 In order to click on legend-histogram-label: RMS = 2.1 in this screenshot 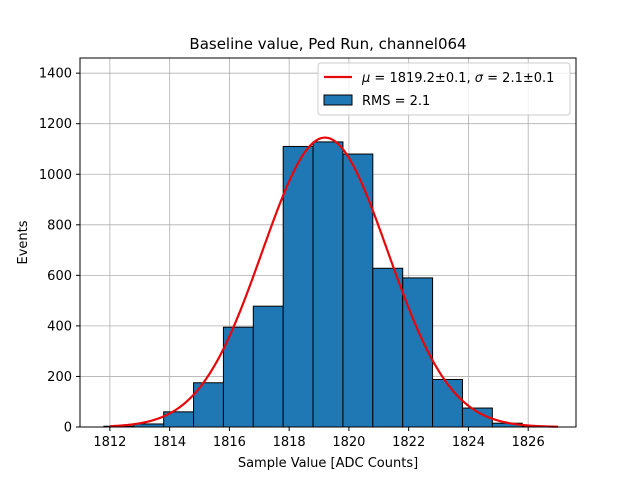, I will do `click(396, 101)`.